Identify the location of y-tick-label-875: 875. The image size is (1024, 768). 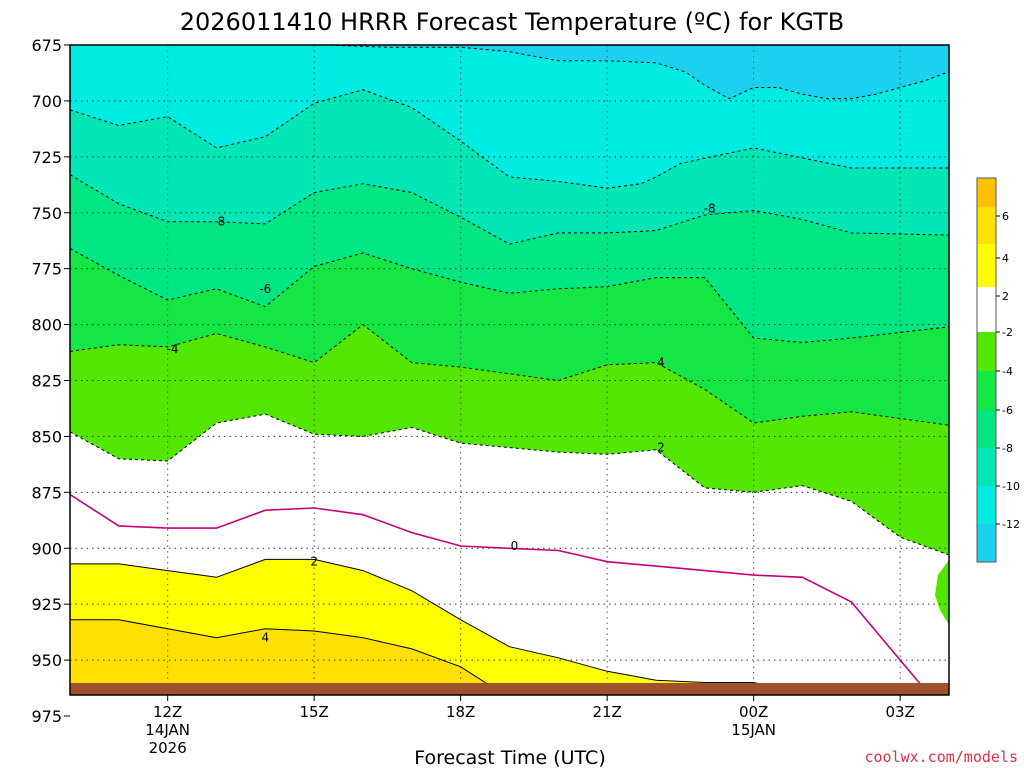
(46, 492).